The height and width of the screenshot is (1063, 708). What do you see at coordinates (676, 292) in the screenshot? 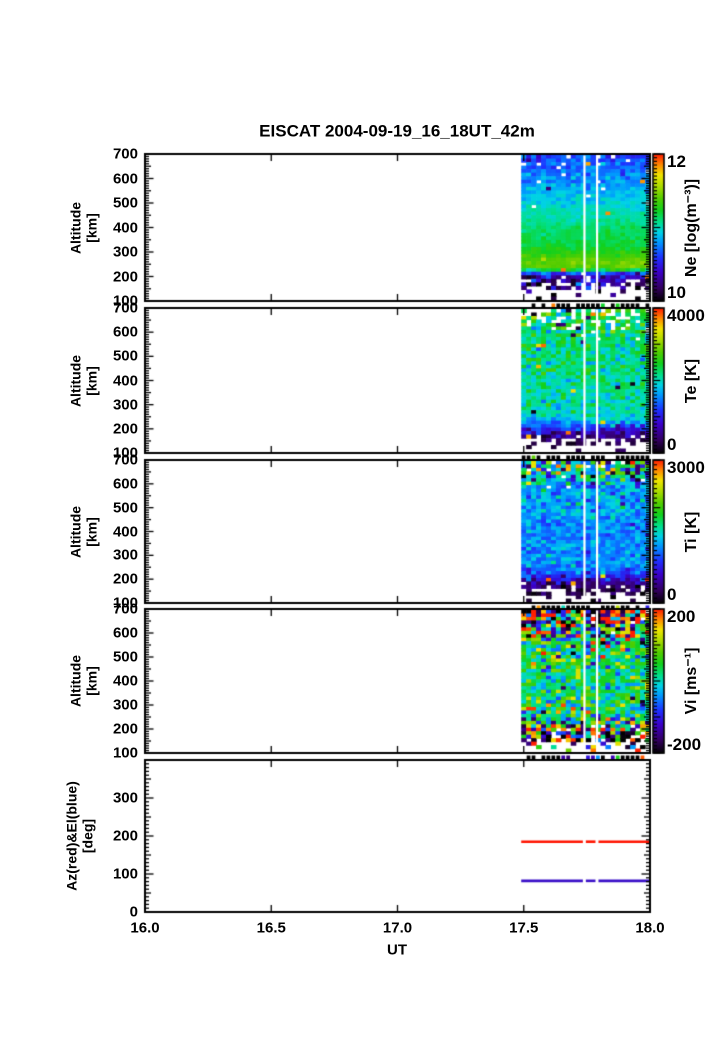
I see `colorbar-min-label: 10` at bounding box center [676, 292].